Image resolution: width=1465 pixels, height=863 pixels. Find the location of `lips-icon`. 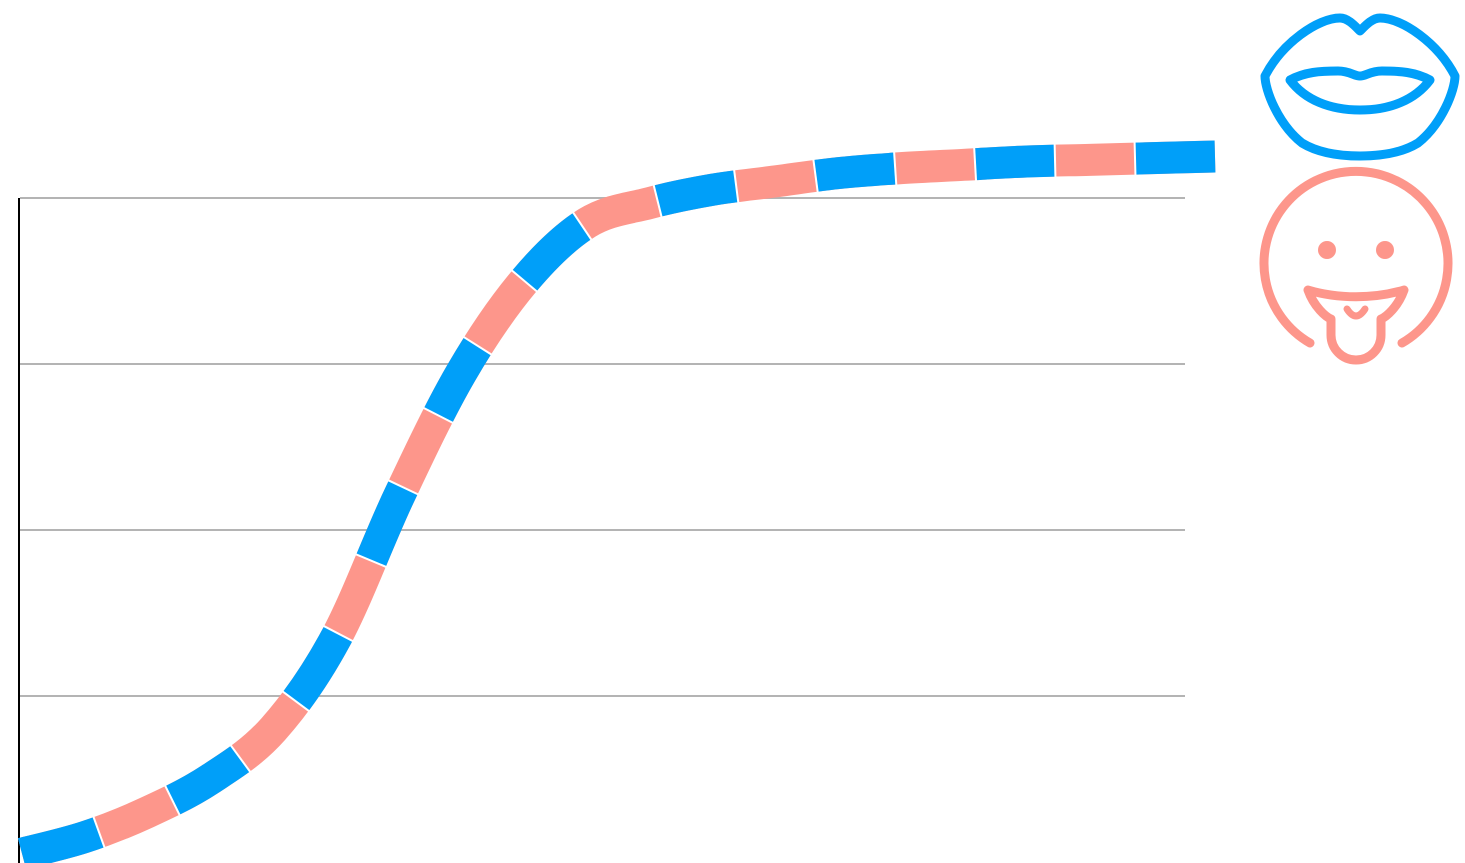

lips-icon is located at coordinates (1360, 87).